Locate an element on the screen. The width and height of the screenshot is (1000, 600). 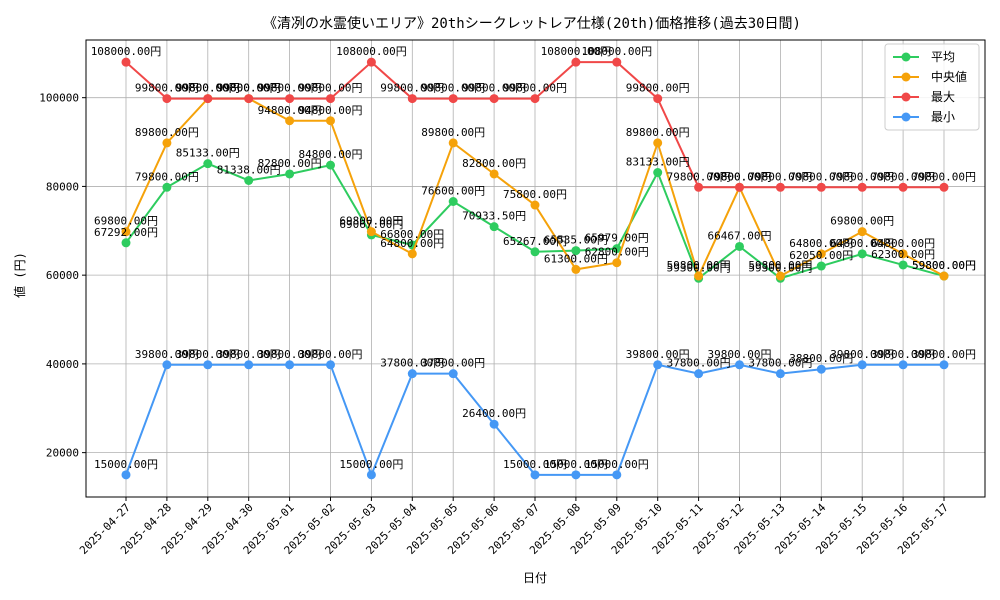
data-label: 59300.00円 is located at coordinates (699, 267).